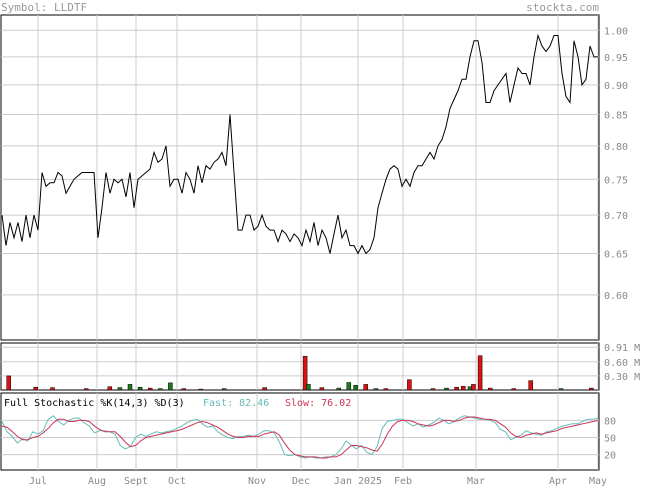  What do you see at coordinates (300, 373) in the screenshot?
I see `volume-bars` at bounding box center [300, 373].